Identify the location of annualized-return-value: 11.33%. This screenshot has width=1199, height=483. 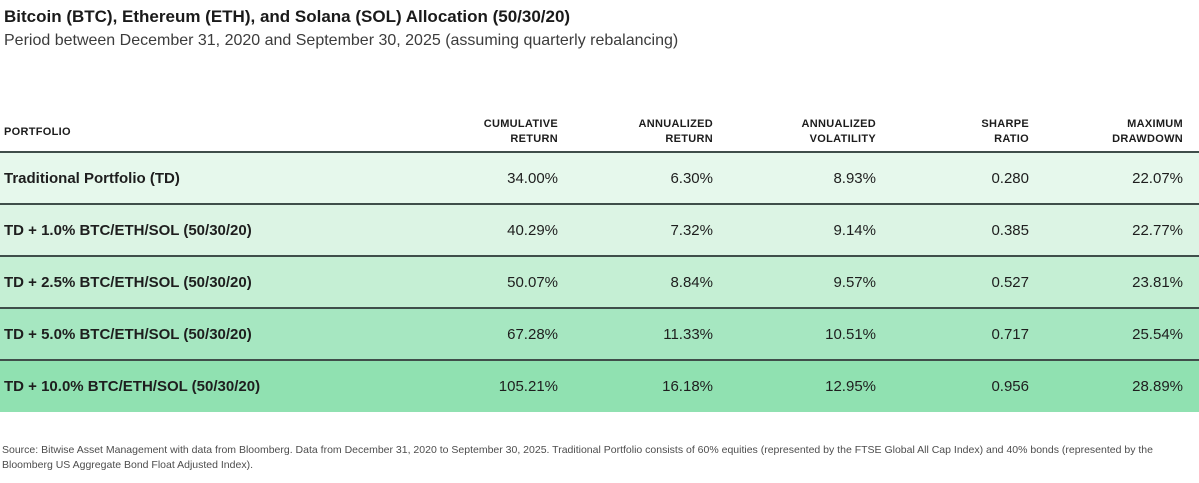
(688, 334).